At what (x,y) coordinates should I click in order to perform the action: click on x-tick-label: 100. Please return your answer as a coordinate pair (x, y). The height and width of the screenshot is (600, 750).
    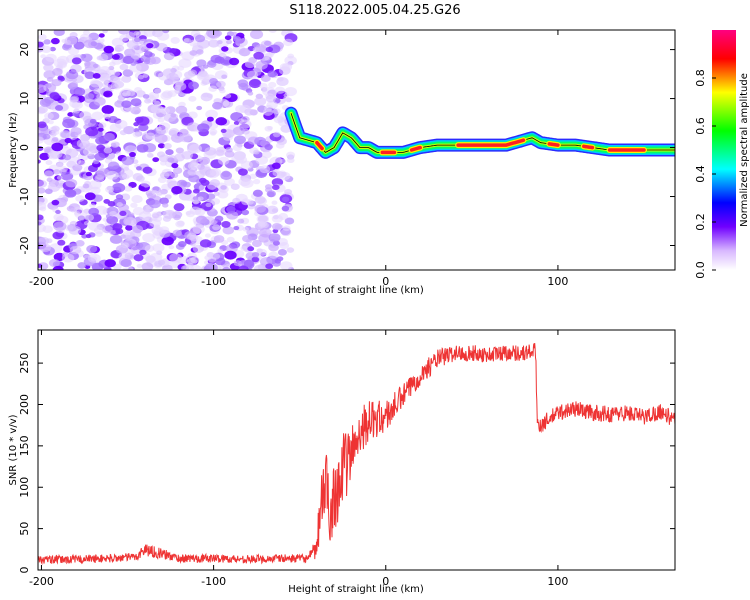
    Looking at the image, I should click on (557, 281).